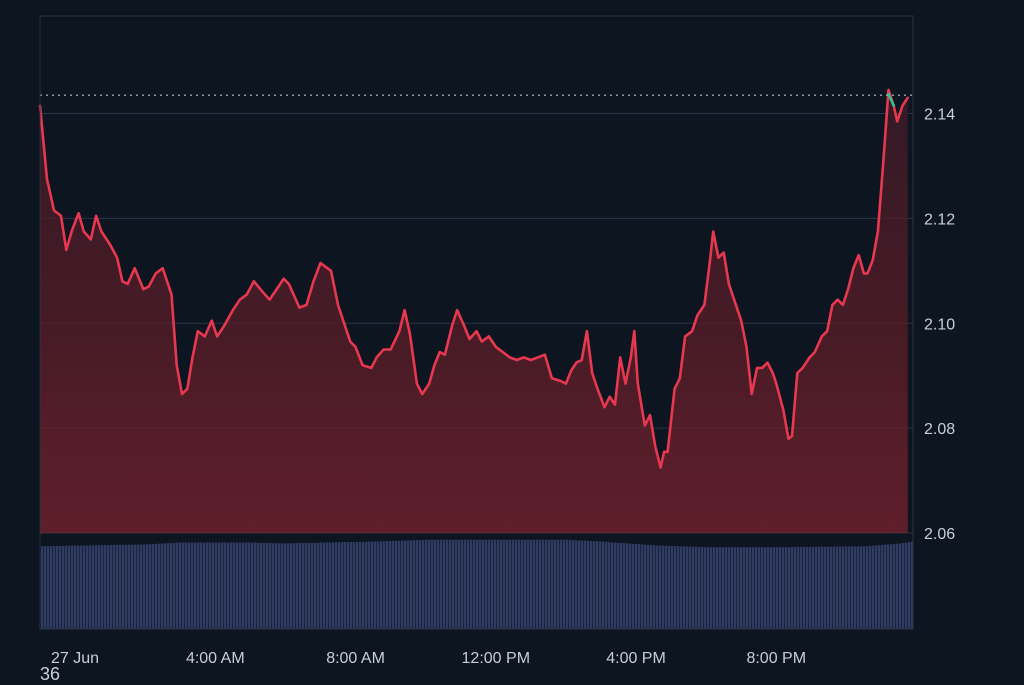  What do you see at coordinates (50, 674) in the screenshot?
I see `footer-label: 36` at bounding box center [50, 674].